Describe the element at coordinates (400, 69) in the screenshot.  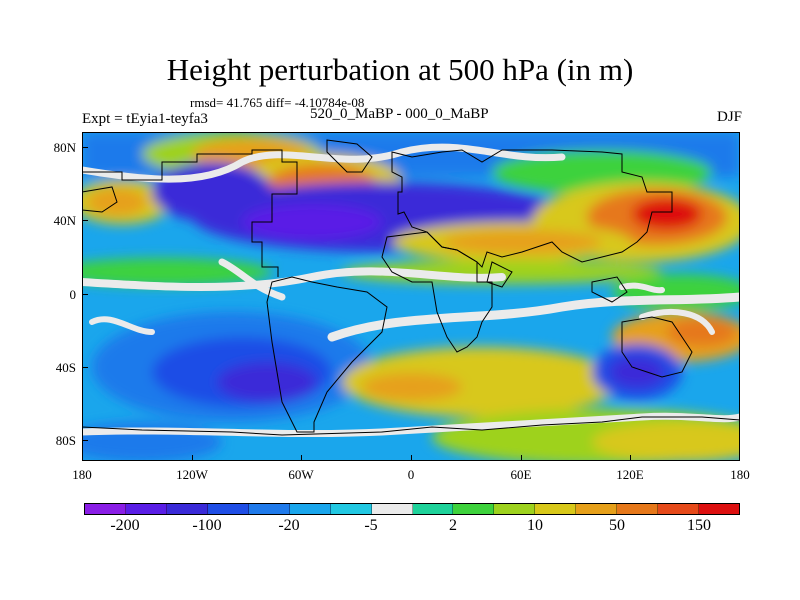
I see `plot-title: Height perturbation at 500 hPa (in m)` at that location.